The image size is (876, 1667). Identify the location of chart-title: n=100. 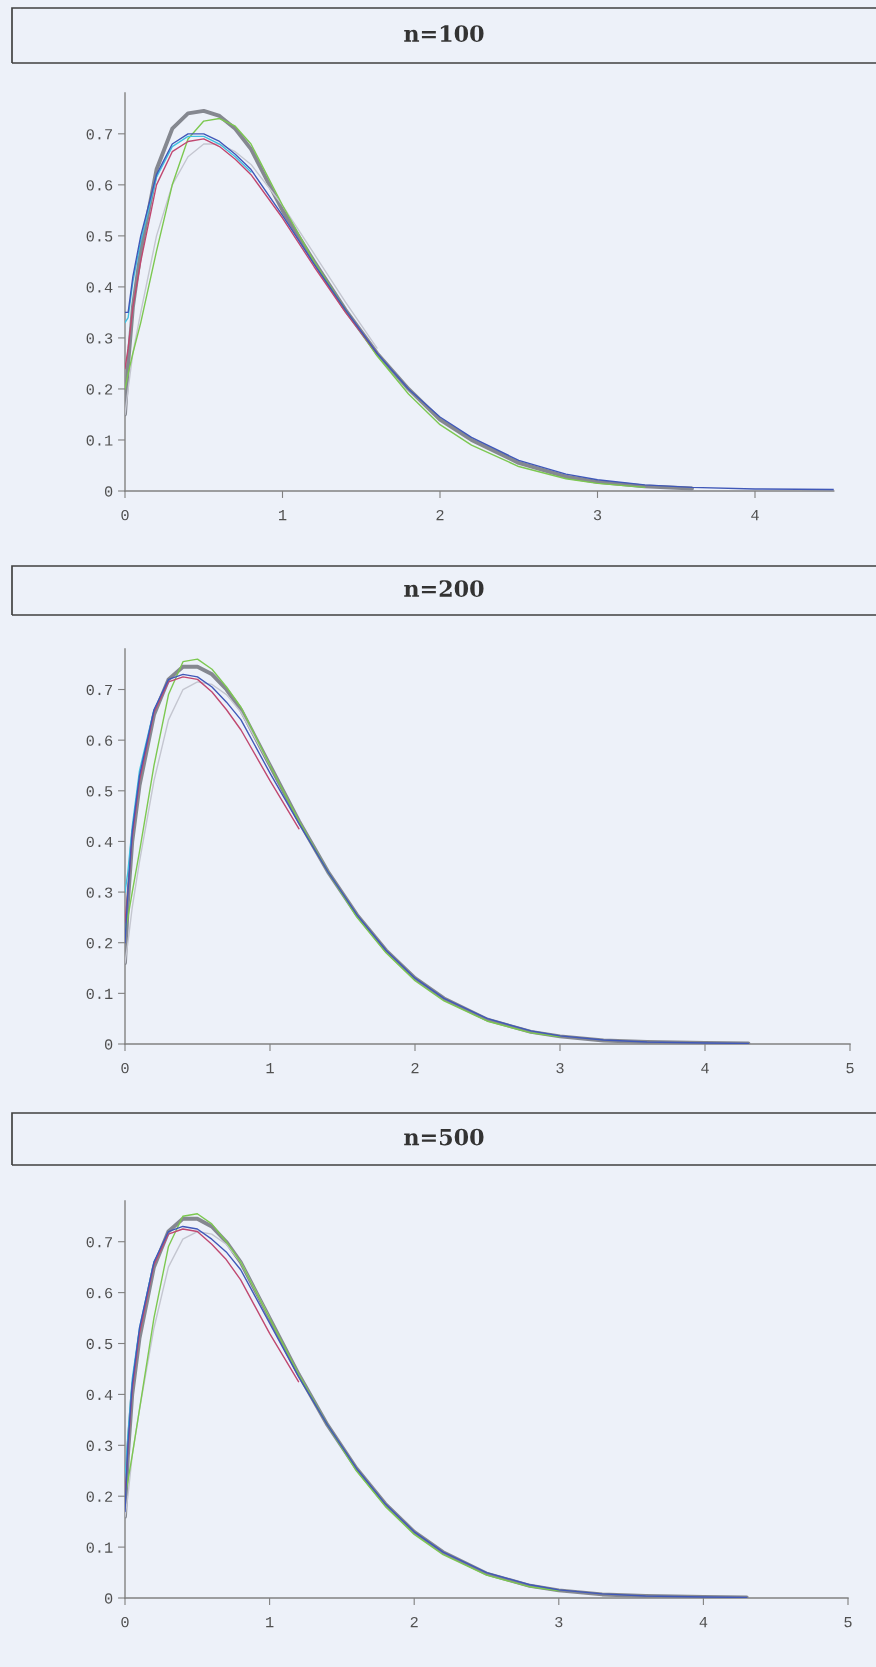
(444, 33).